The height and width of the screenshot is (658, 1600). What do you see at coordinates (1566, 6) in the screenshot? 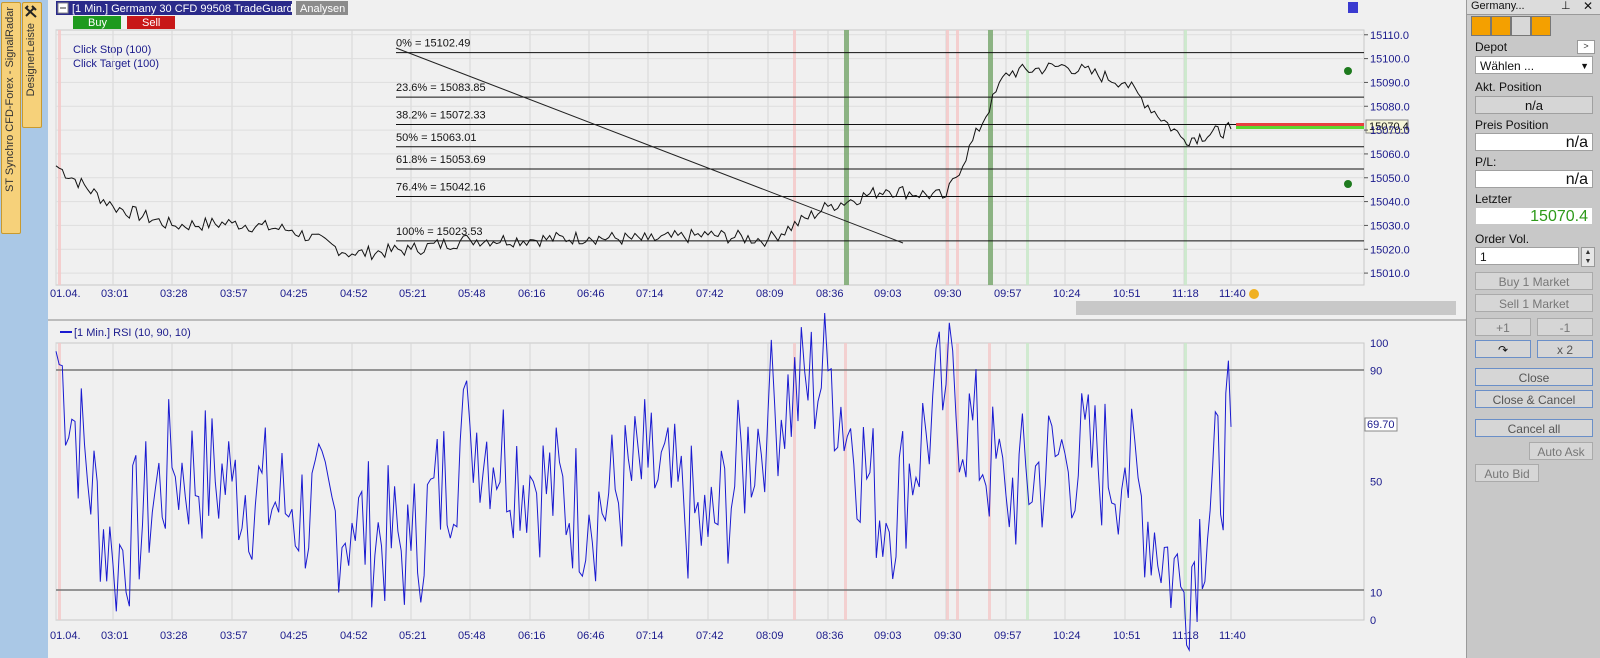
I see `pin-icon: ⊥` at bounding box center [1566, 6].